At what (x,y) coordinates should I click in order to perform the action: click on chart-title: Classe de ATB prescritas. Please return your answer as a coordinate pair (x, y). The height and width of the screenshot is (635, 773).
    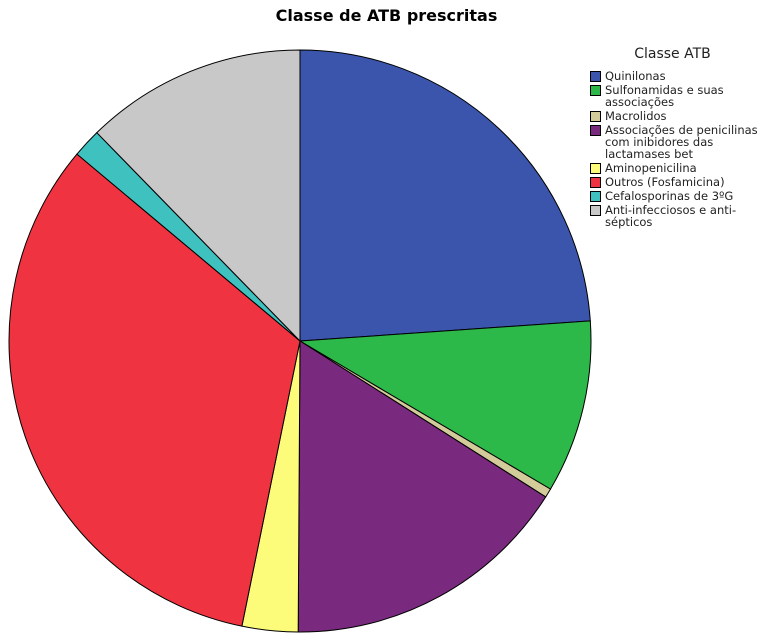
    Looking at the image, I should click on (386, 15).